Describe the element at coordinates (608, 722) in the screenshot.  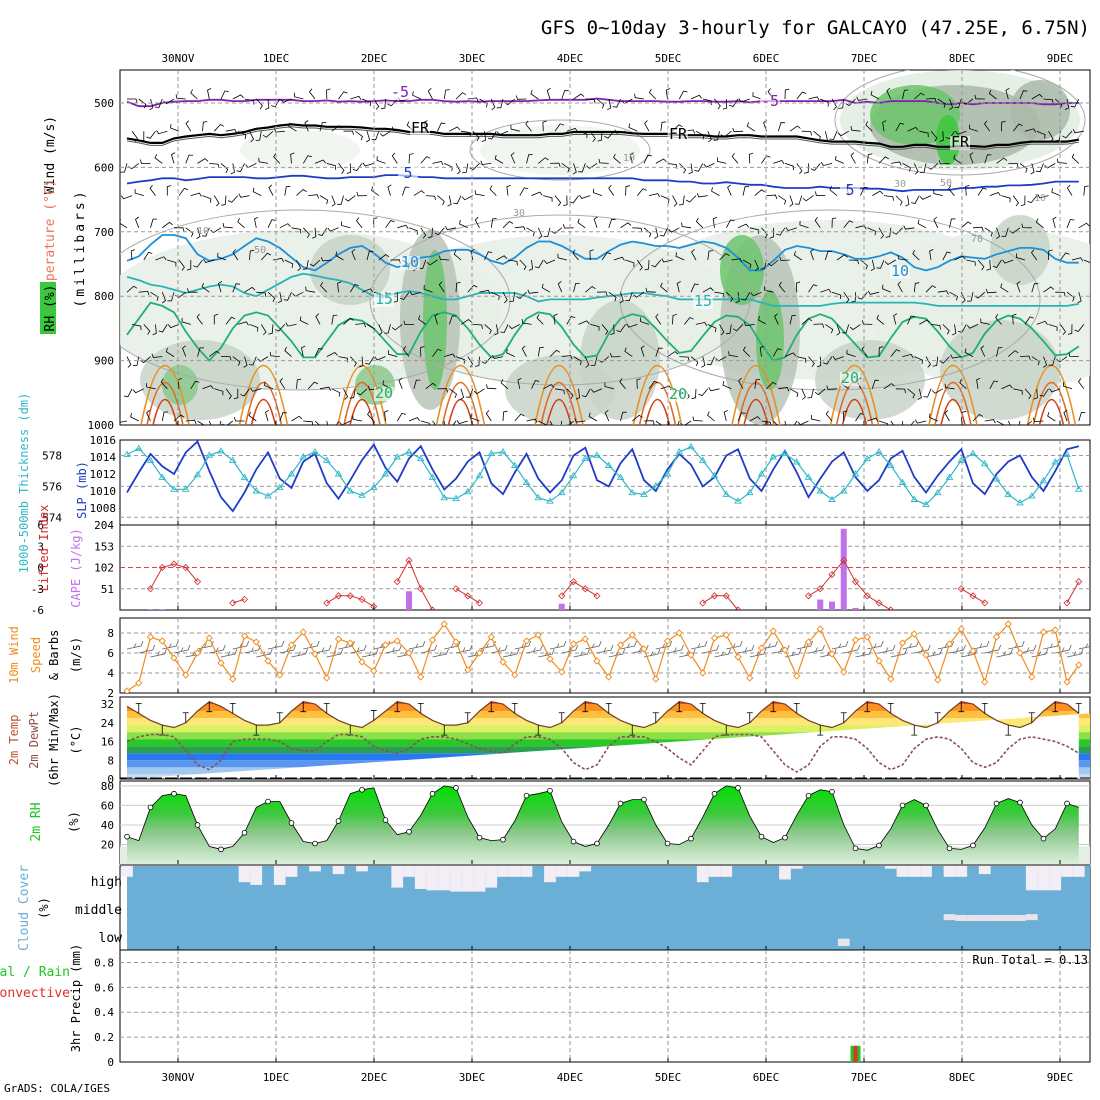
I see `temperature-band` at that location.